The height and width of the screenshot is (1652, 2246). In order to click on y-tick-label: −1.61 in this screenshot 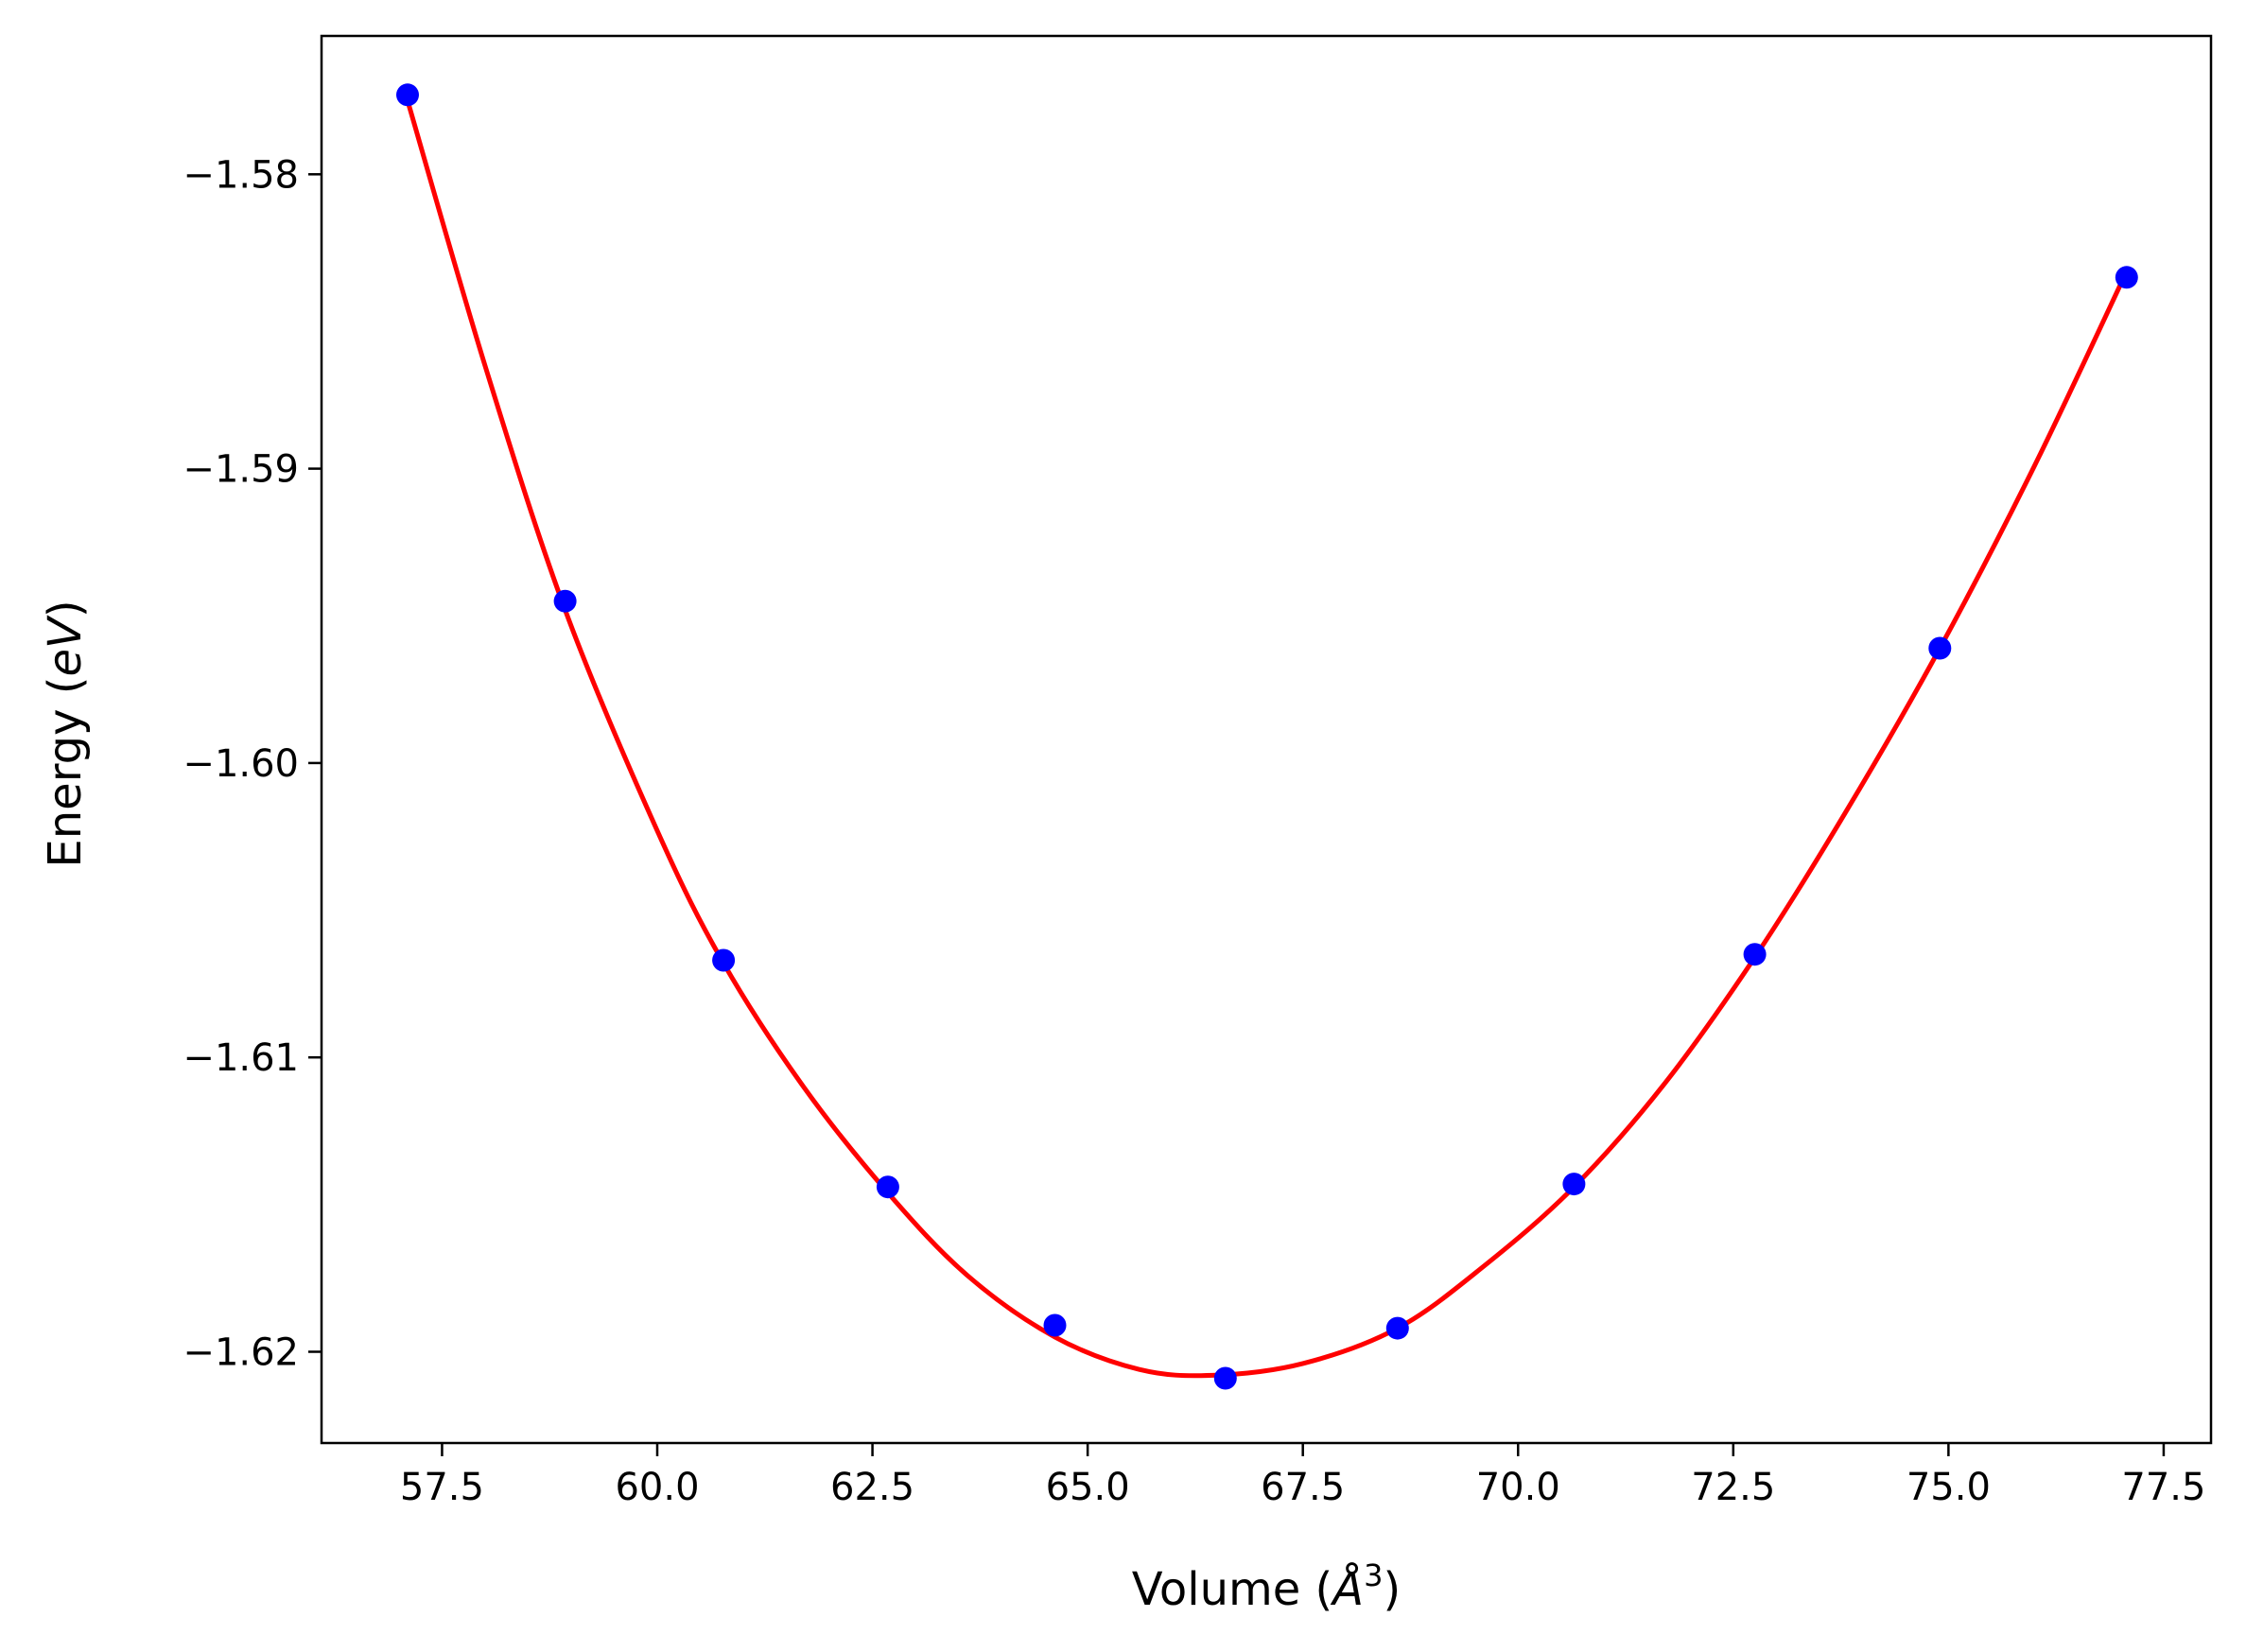, I will do `click(241, 1058)`.